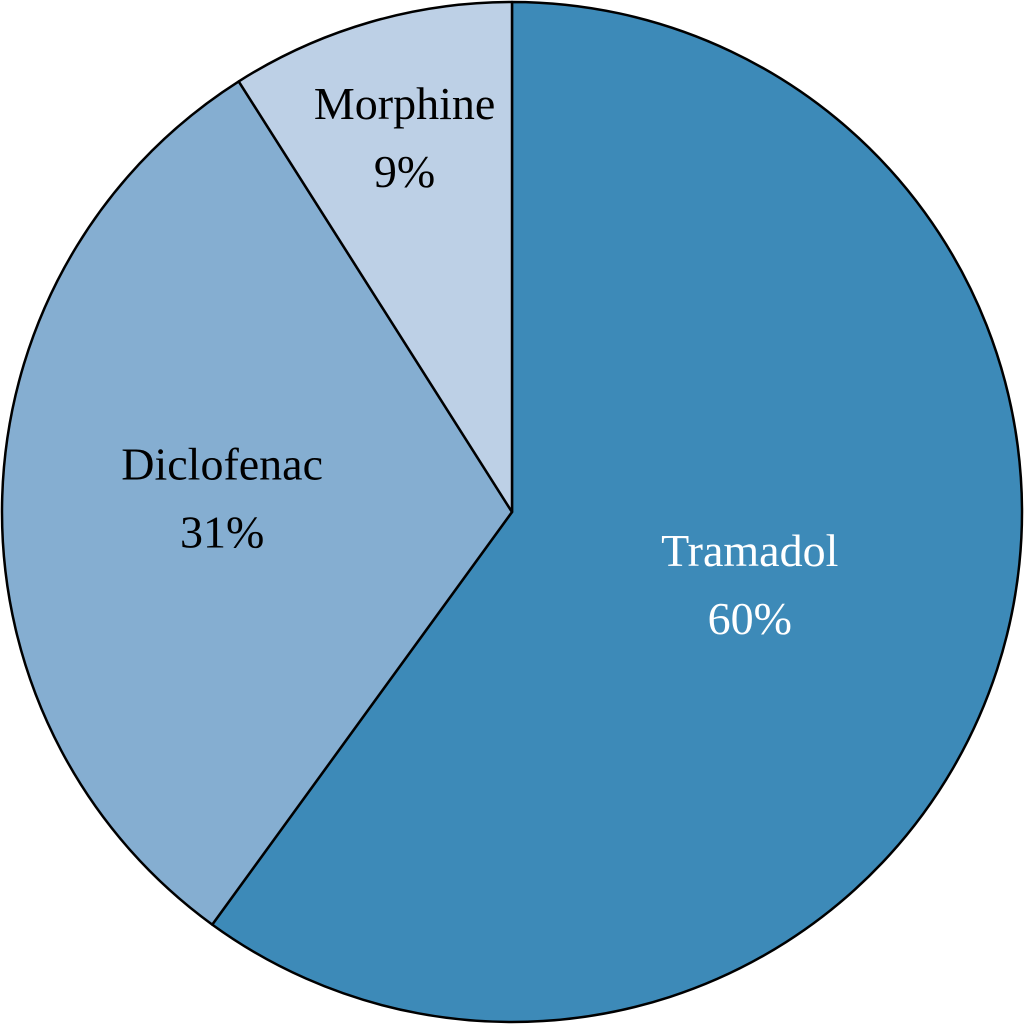 The height and width of the screenshot is (1024, 1024). Describe the element at coordinates (404, 171) in the screenshot. I see `slice-value-label: 9%` at that location.